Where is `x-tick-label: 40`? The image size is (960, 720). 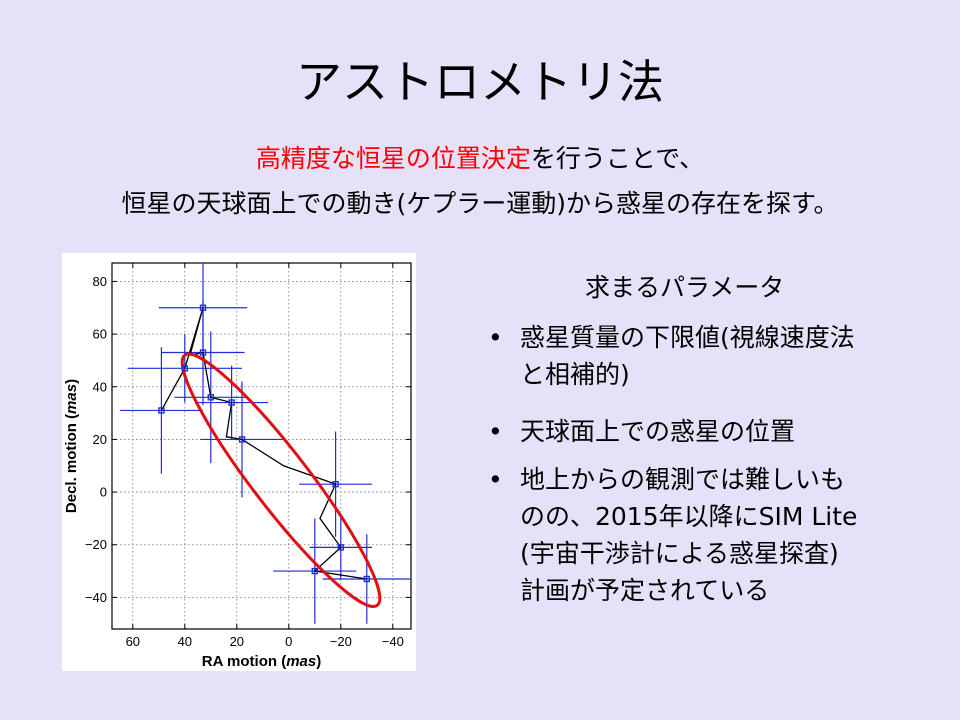
x-tick-label: 40 is located at coordinates (185, 641).